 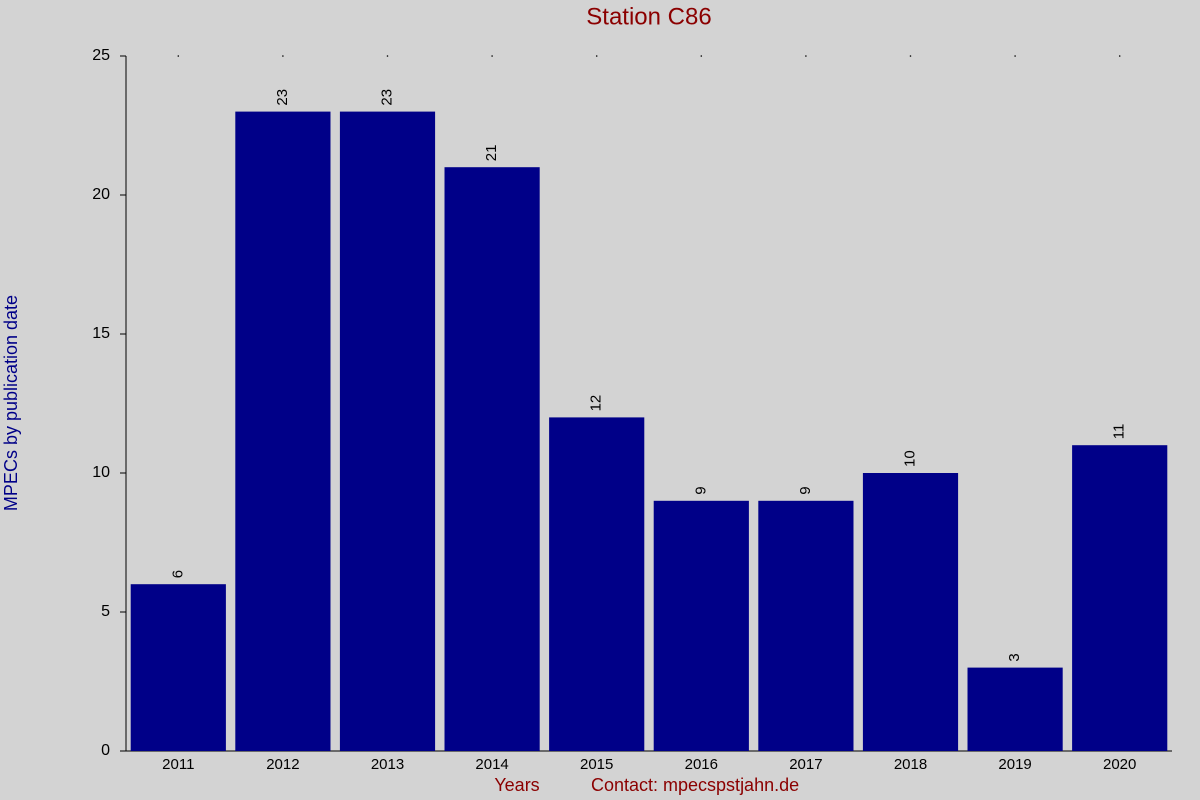 What do you see at coordinates (805, 764) in the screenshot?
I see `x-tick-label: 2017` at bounding box center [805, 764].